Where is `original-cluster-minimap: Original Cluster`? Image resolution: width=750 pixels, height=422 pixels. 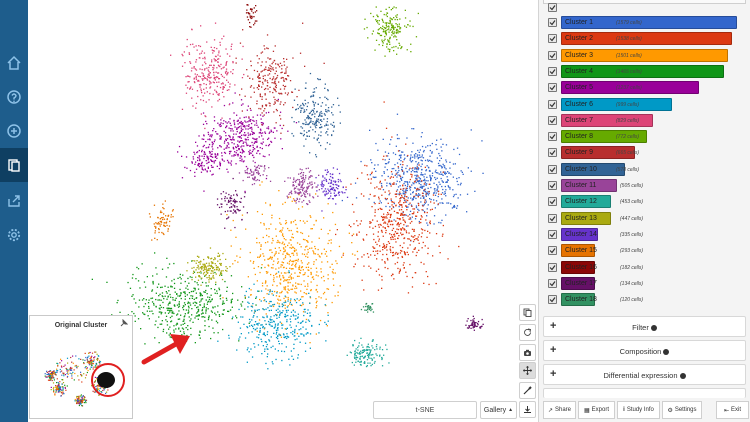
original-cluster-minimap: Original Cluster is located at coordinates (81, 367).